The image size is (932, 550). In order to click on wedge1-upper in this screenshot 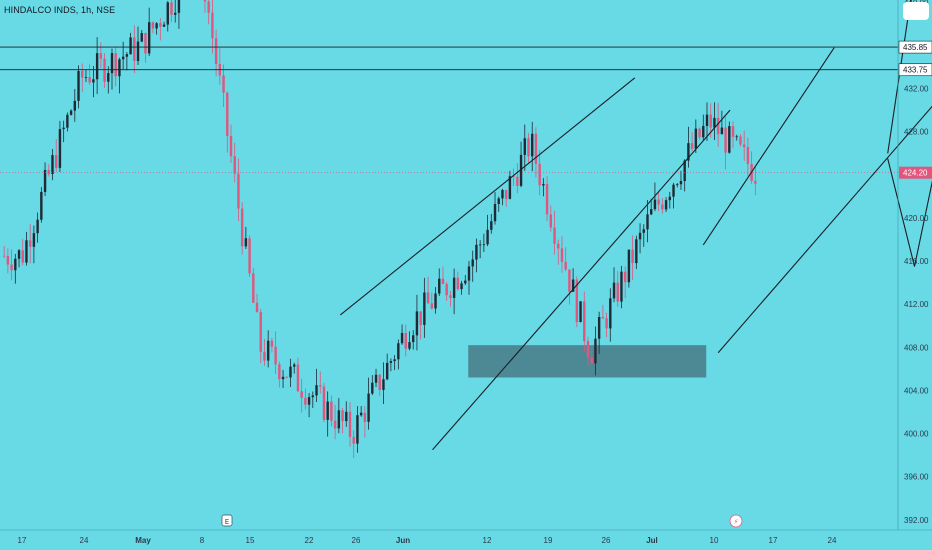, I will do `click(487, 196)`.